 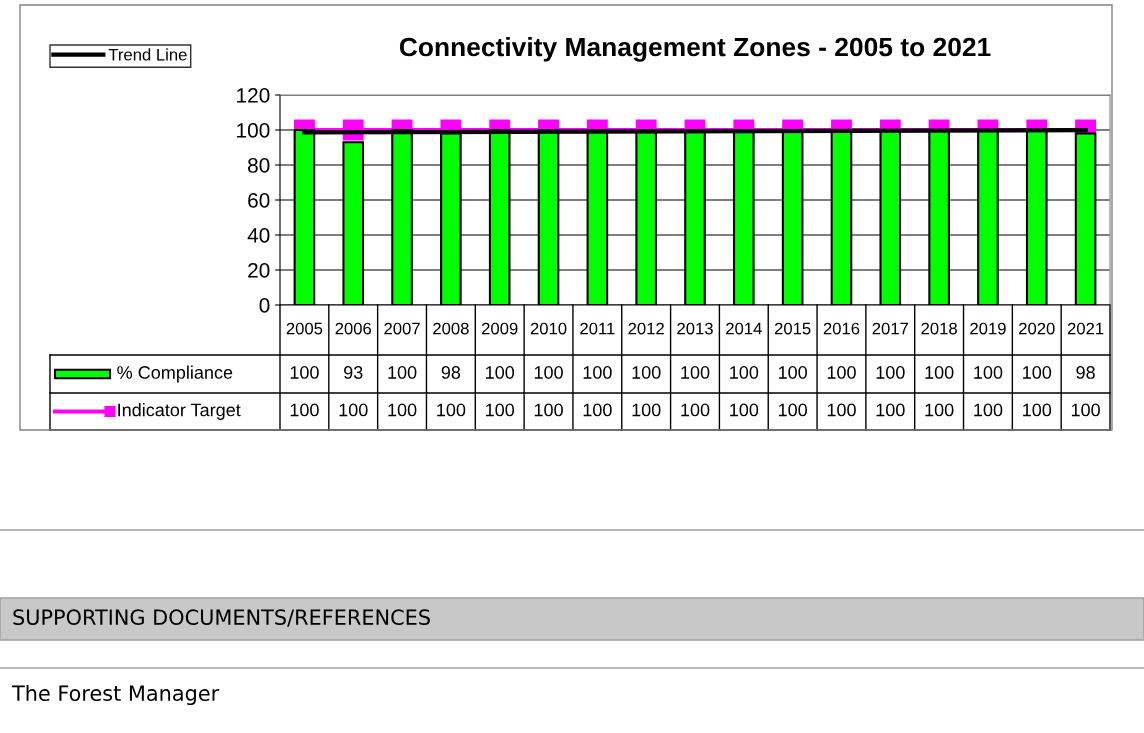 I want to click on x-tick-label: 2019, so click(x=988, y=328).